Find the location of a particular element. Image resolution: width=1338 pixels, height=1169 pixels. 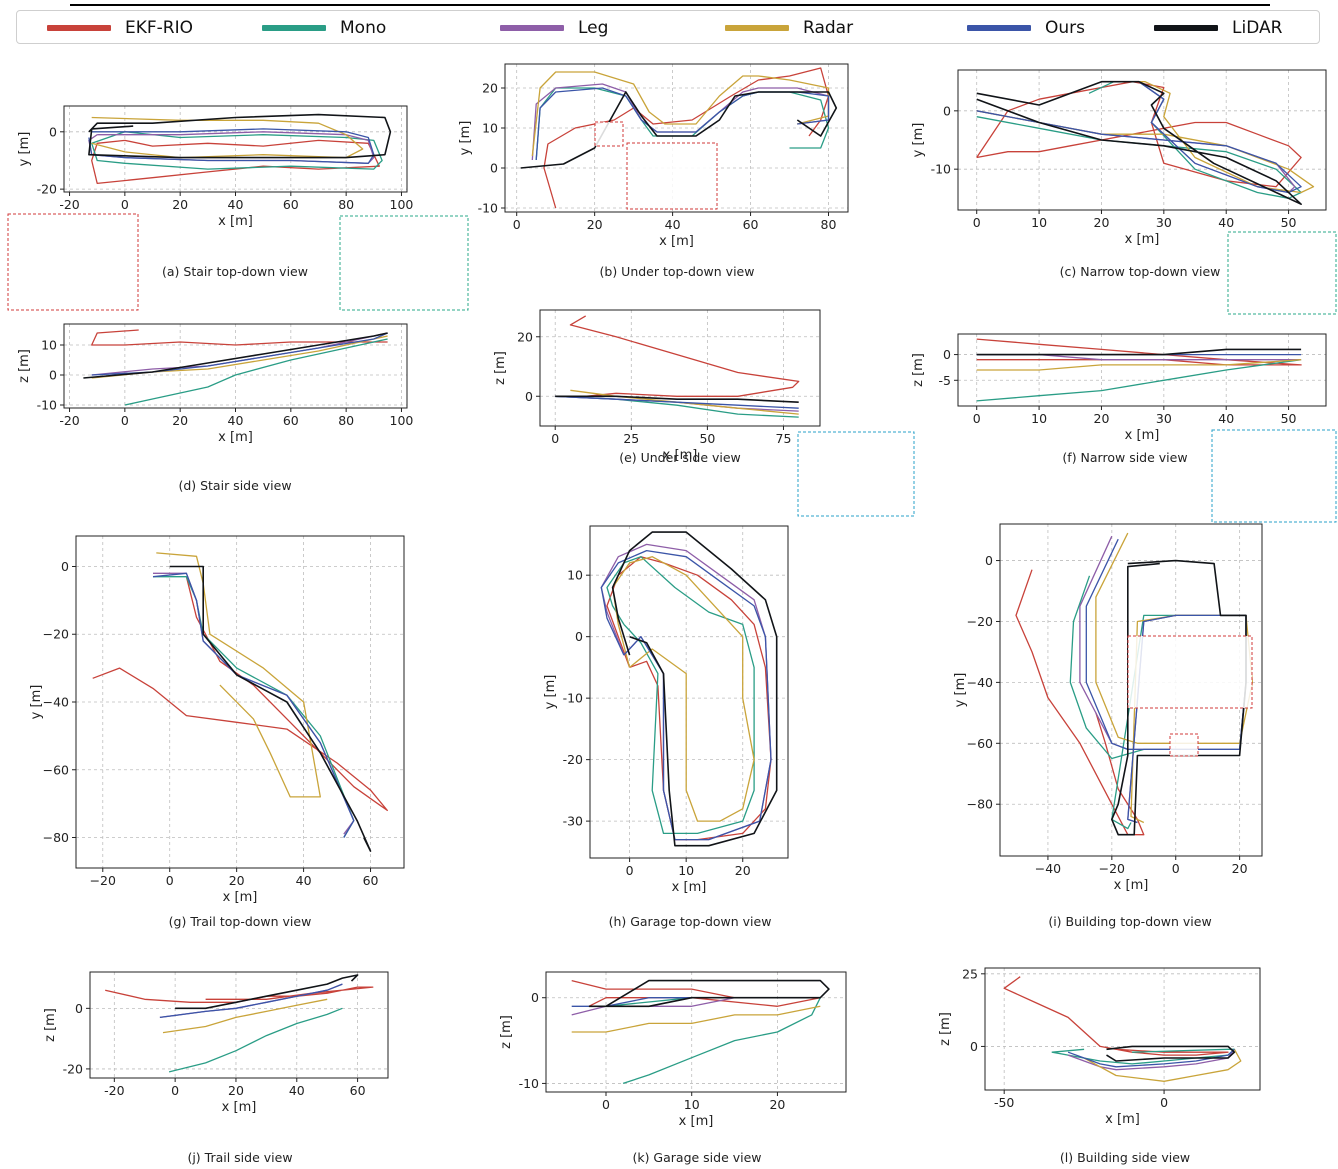

panel-e: 0 25 50 75 0 20 x [m] z [m] (e) Under side view is located at coordinates (657, 387).